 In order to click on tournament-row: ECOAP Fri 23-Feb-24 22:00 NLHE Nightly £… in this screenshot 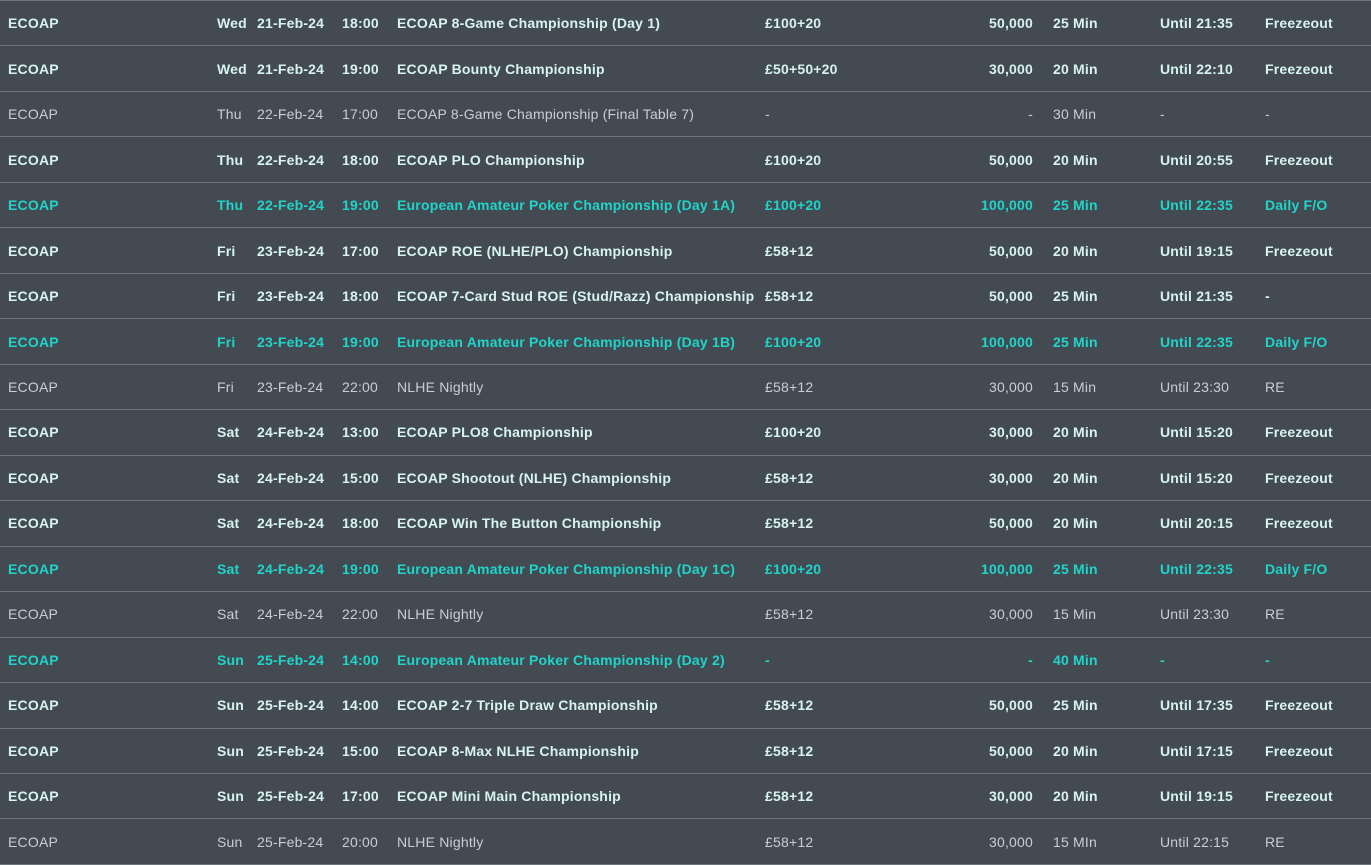, I will do `click(685, 387)`.